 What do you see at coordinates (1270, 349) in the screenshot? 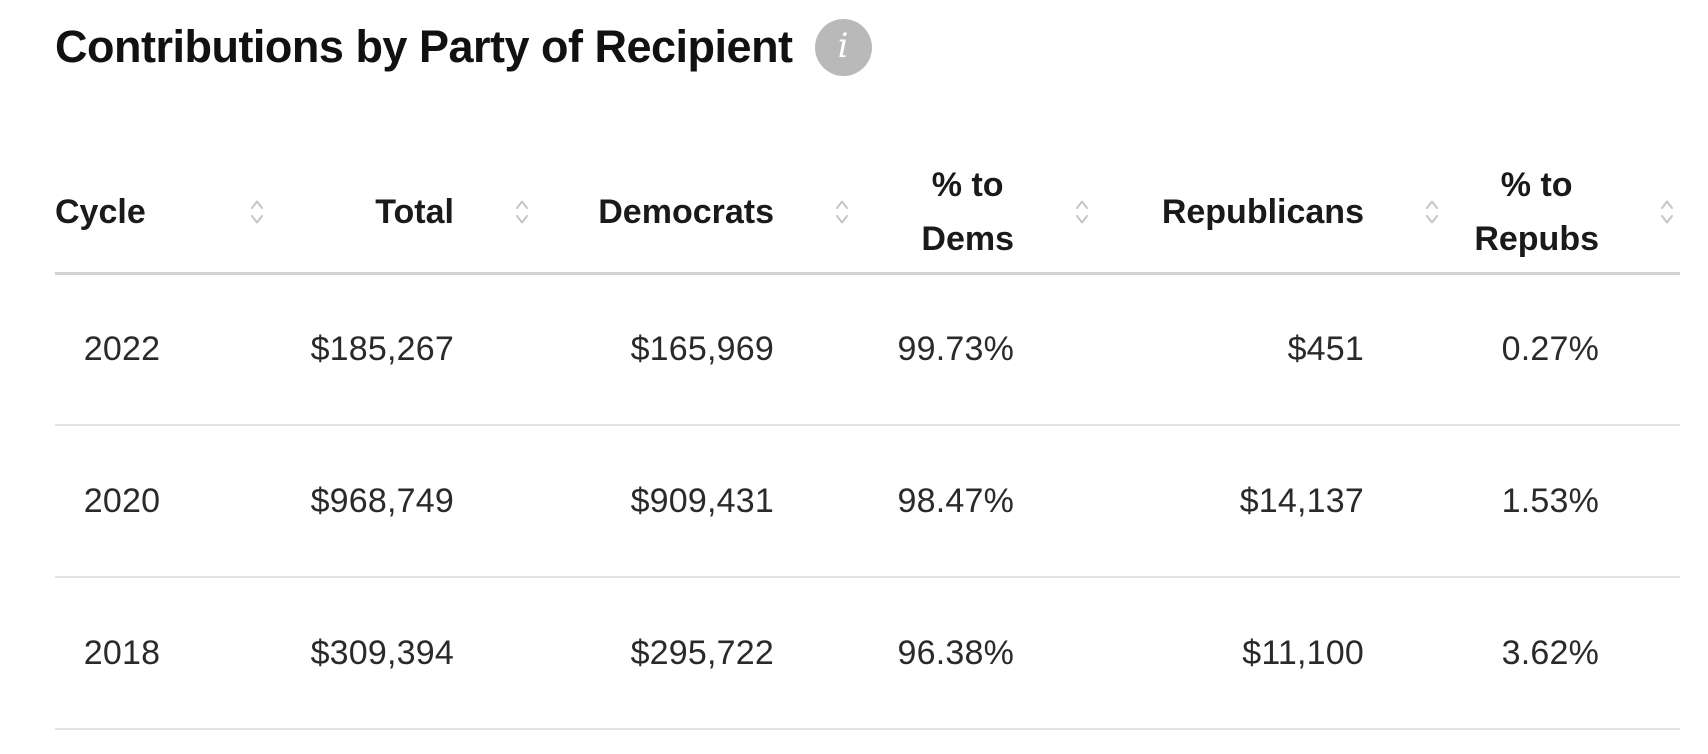
I see `cell-republicans: $451` at bounding box center [1270, 349].